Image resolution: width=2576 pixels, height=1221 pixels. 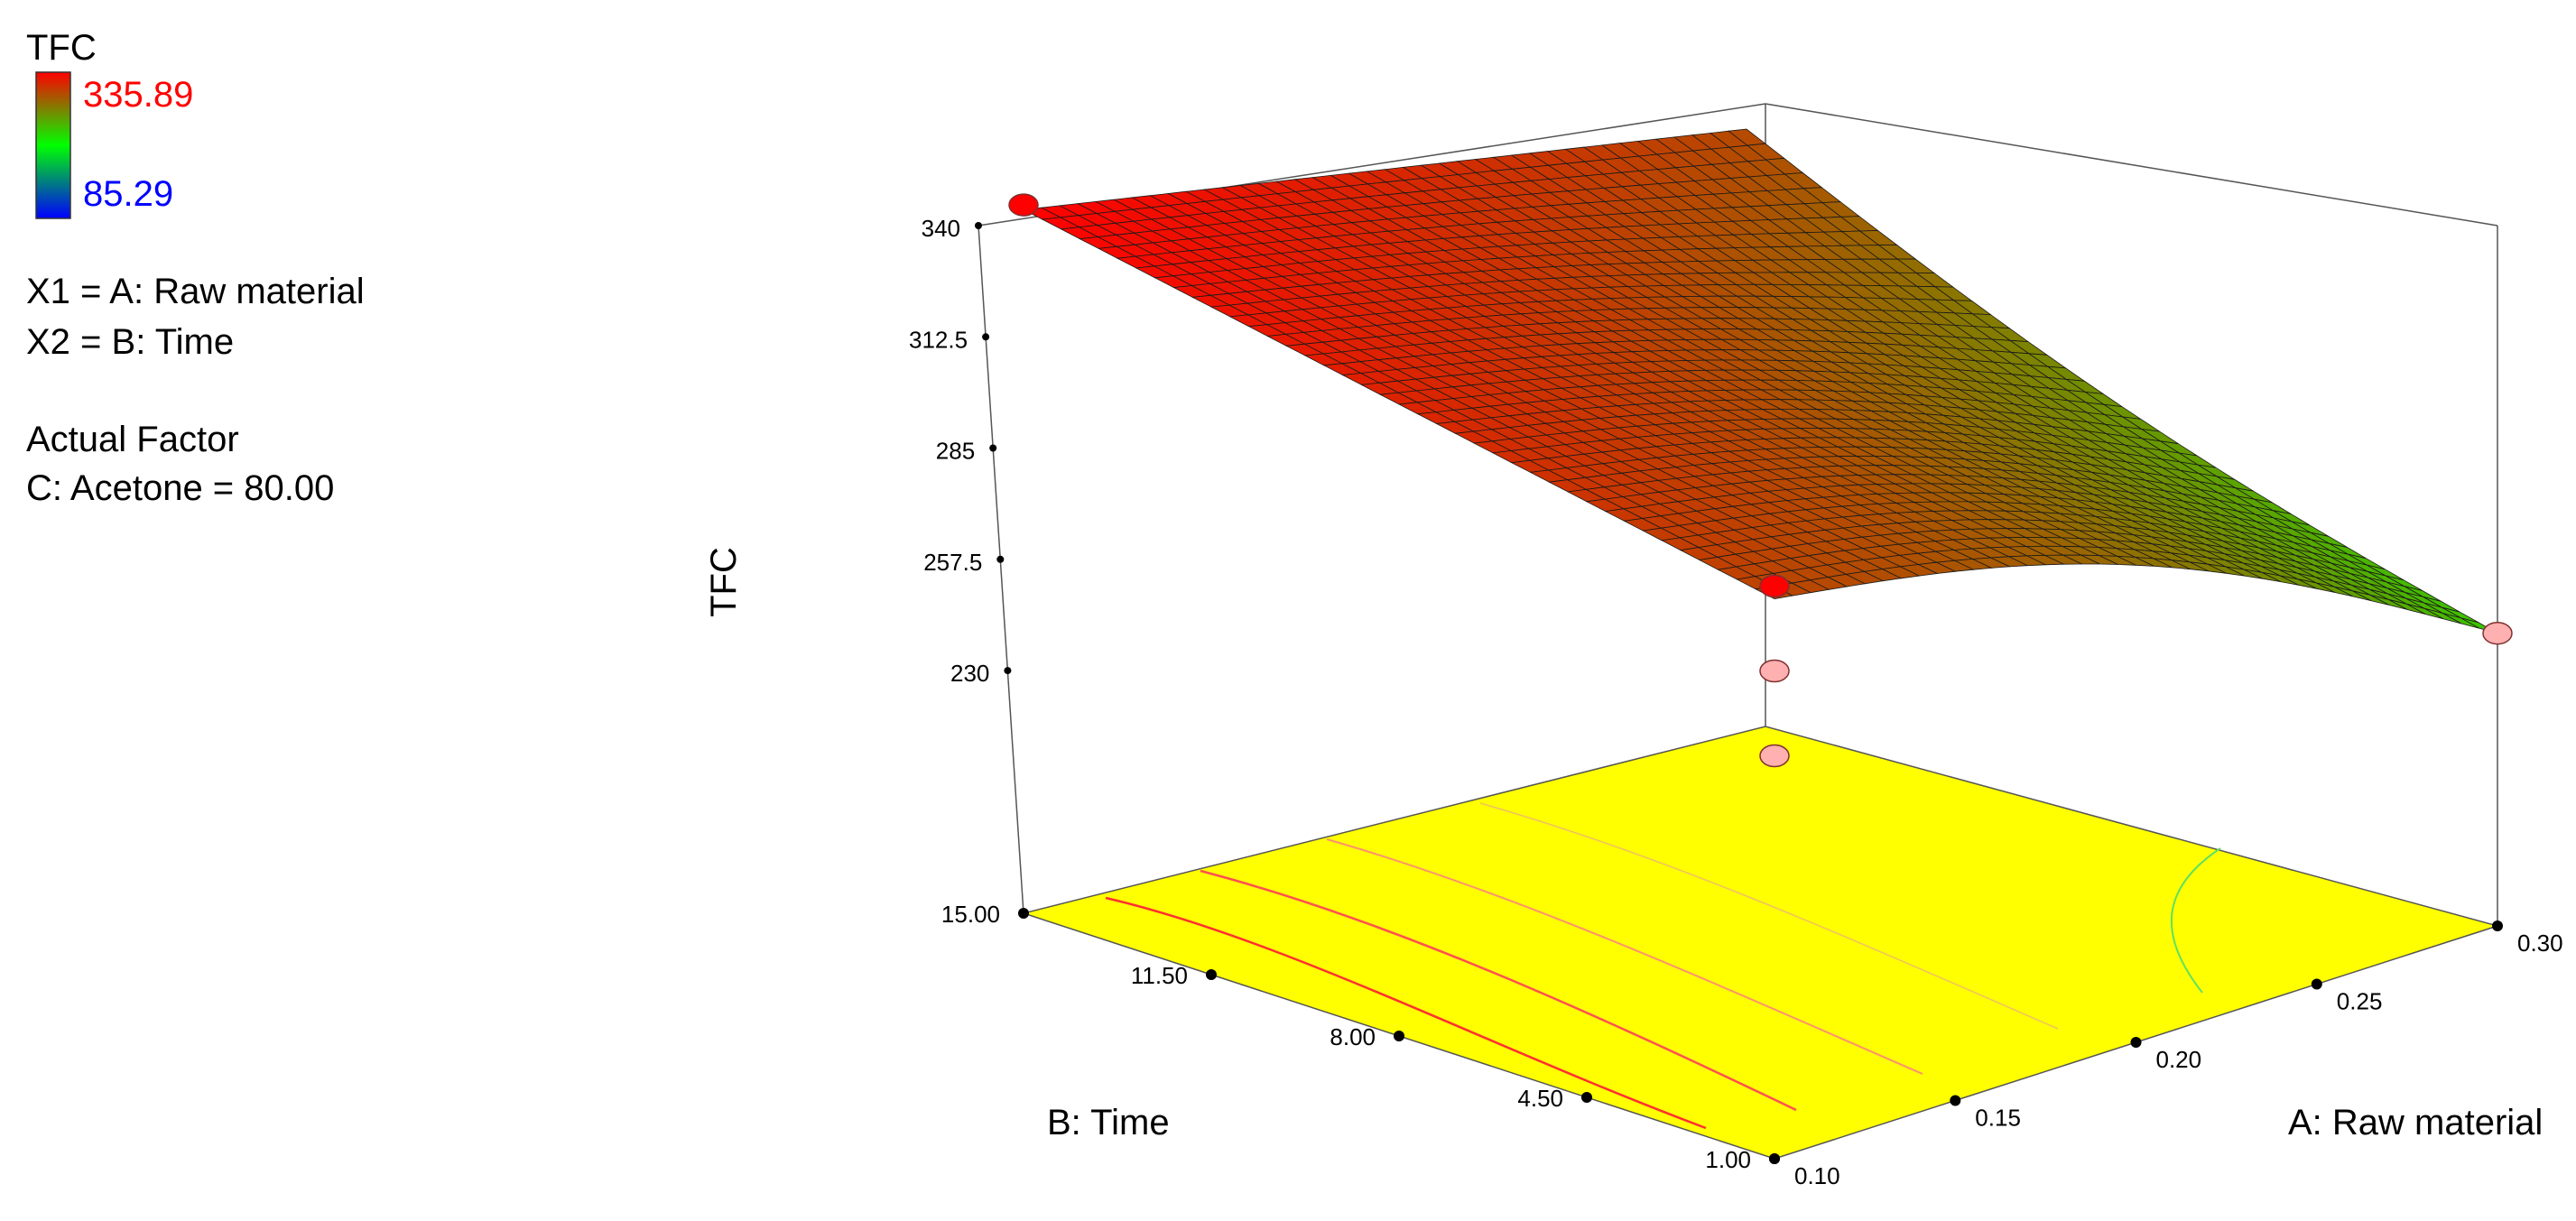 What do you see at coordinates (724, 582) in the screenshot?
I see `z-axis-label: TFC` at bounding box center [724, 582].